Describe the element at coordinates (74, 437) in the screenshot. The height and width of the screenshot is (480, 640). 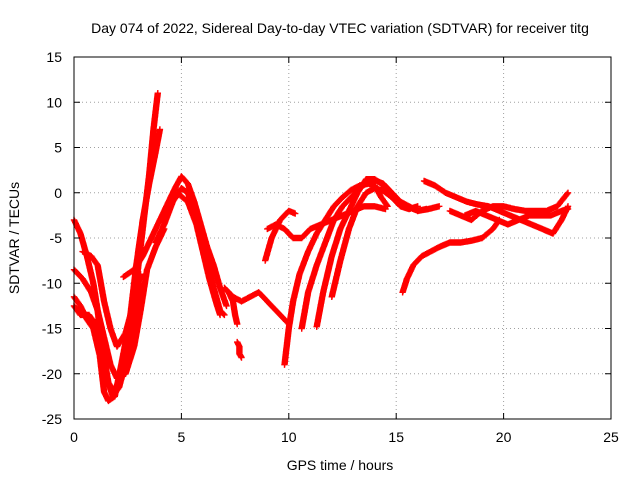
I see `x-tick-label: 0` at that location.